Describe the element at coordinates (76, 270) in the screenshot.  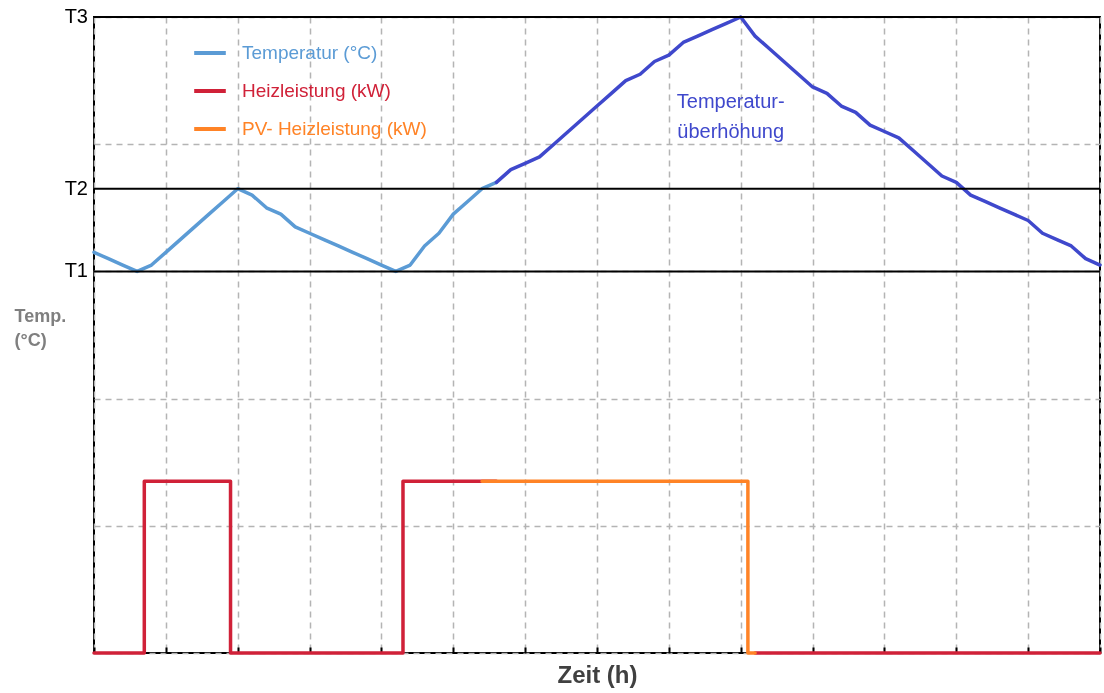
I see `ref-line-label: T1` at that location.